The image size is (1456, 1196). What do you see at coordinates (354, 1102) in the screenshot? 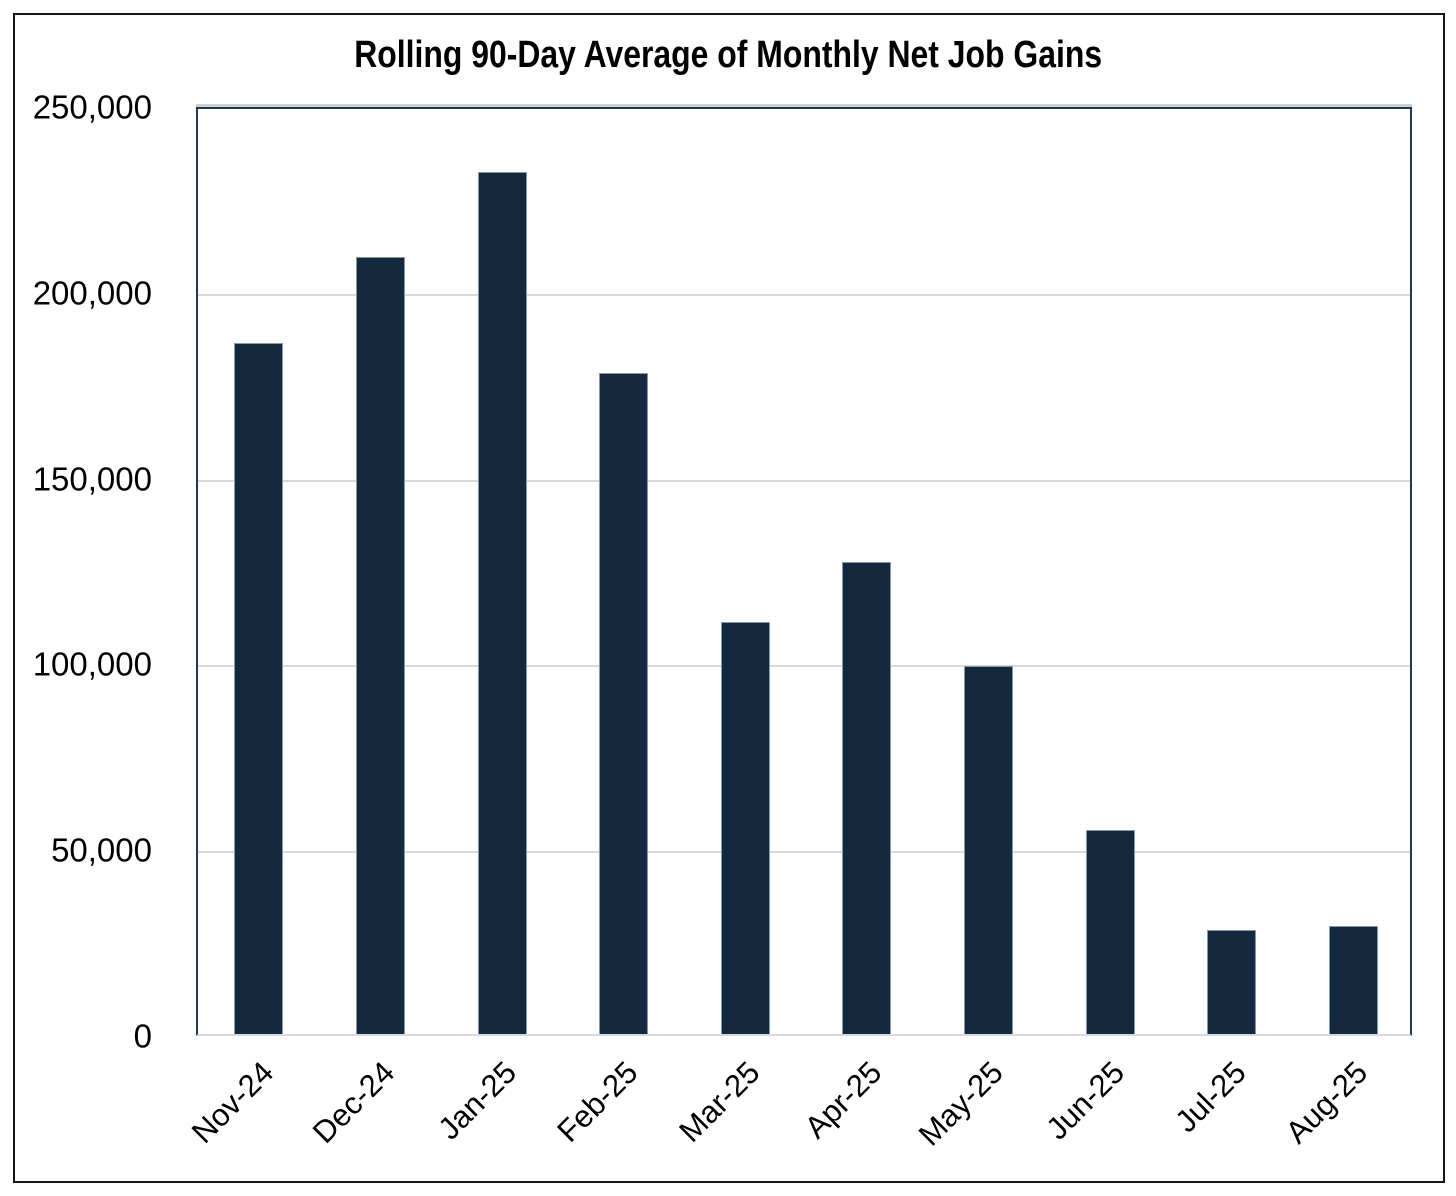
I see `x-axis-tick-label: Dec-24` at bounding box center [354, 1102].